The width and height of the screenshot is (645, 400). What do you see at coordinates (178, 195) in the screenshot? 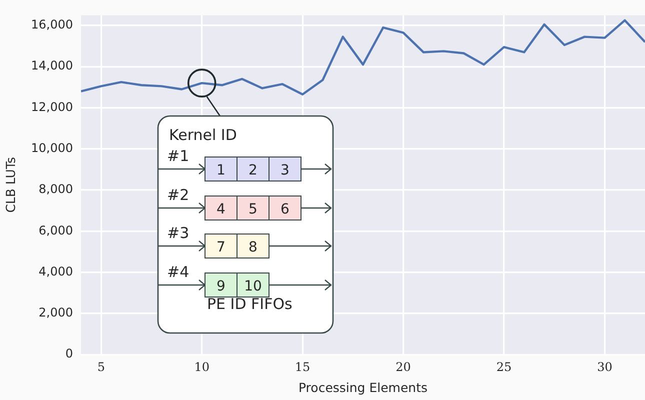
I see `annotation: #2` at bounding box center [178, 195].